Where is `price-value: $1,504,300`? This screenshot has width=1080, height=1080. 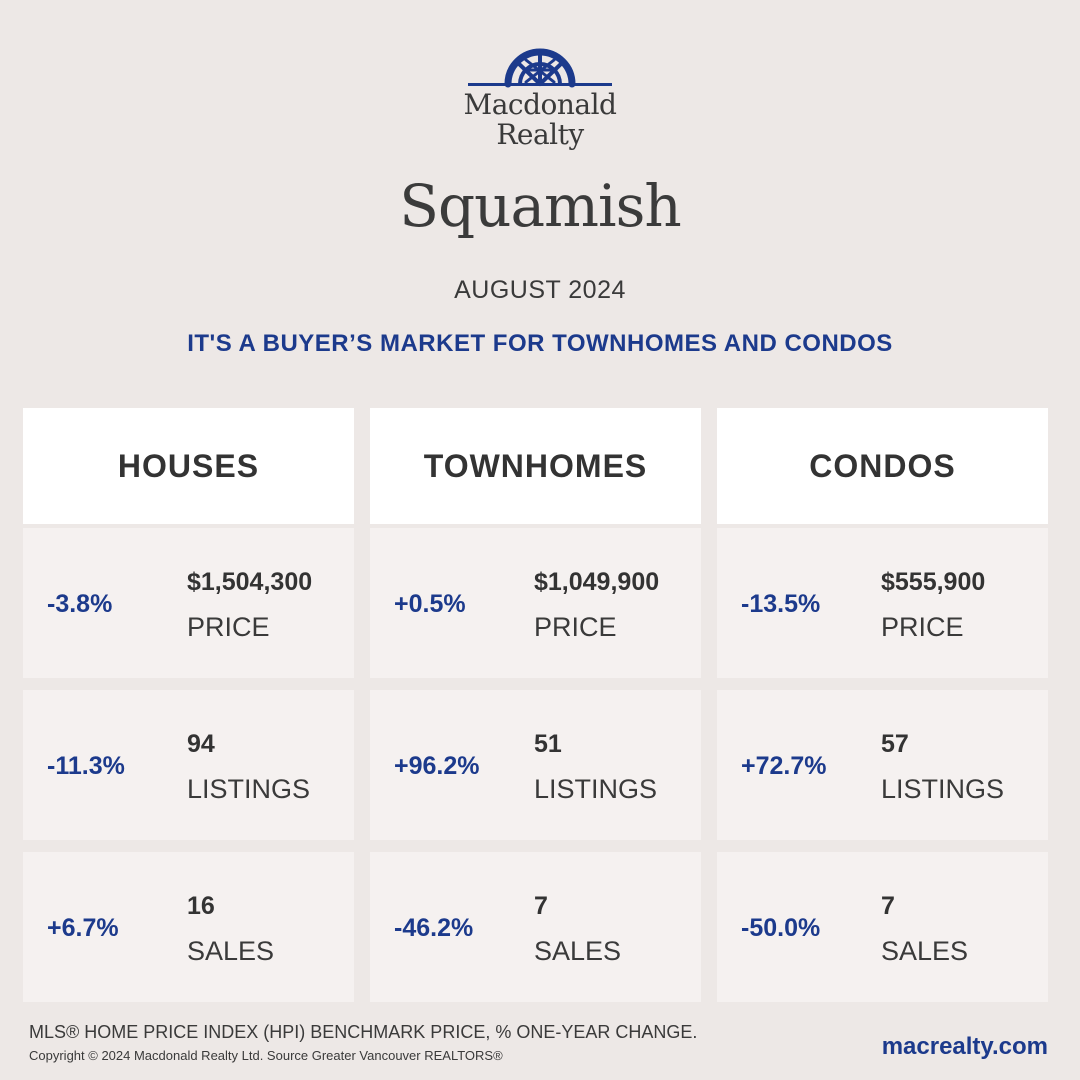
price-value: $1,504,300 is located at coordinates (250, 582).